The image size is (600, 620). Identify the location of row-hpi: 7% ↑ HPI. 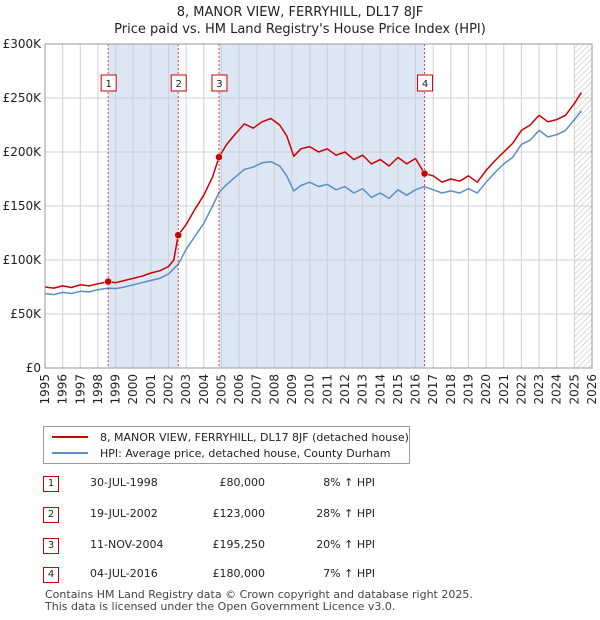
(349, 573).